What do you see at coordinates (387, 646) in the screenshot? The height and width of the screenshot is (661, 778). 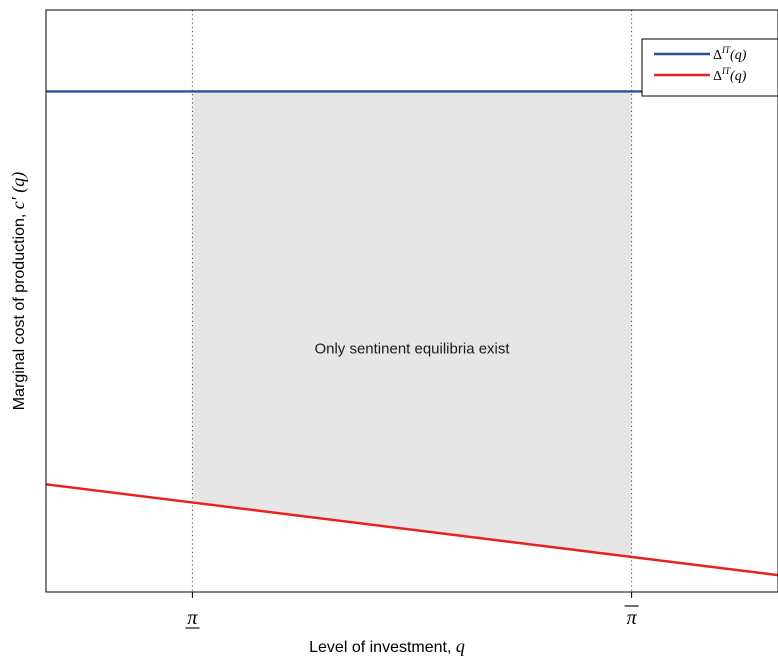 I see `x-axis-label: Level of investment, q` at bounding box center [387, 646].